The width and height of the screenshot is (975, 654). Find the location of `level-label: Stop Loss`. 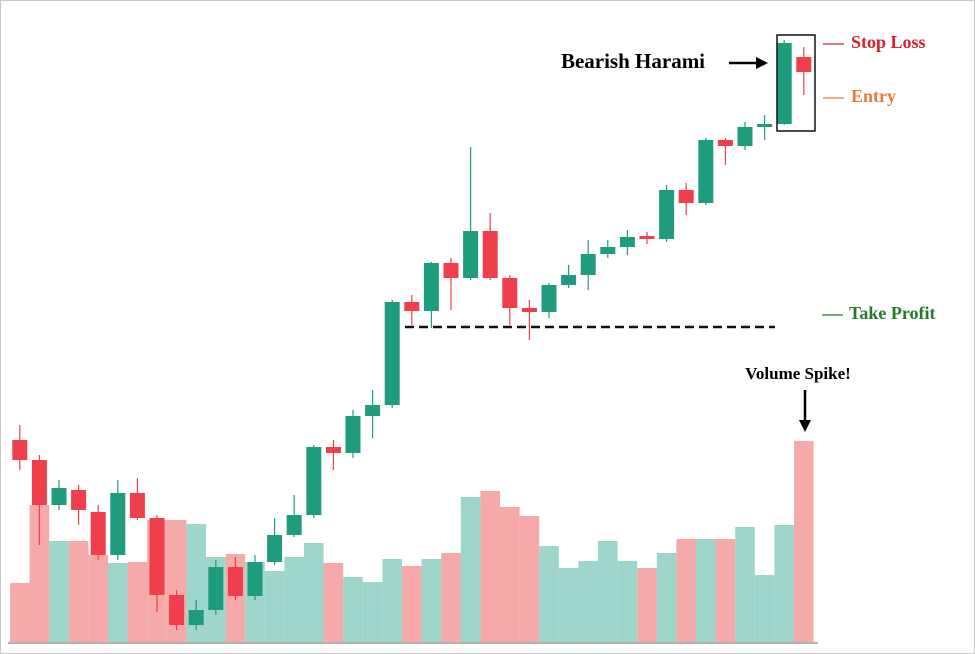

level-label: Stop Loss is located at coordinates (888, 42).